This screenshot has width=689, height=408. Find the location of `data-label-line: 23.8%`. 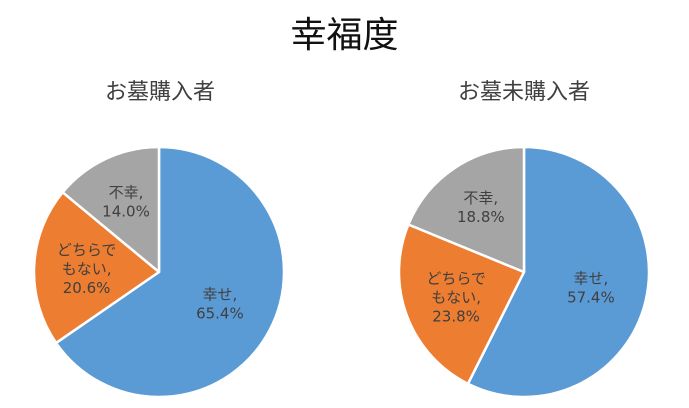

data-label-line: 23.8% is located at coordinates (456, 316).